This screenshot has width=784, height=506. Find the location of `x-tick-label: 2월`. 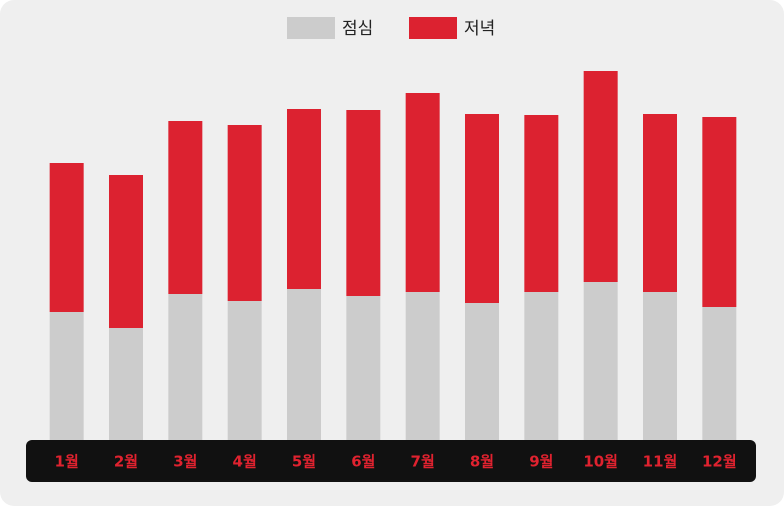

x-tick-label: 2월 is located at coordinates (126, 462).